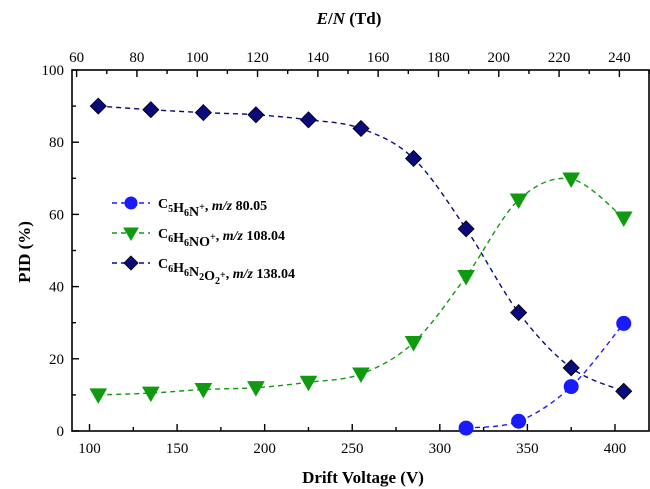  What do you see at coordinates (56, 288) in the screenshot?
I see `y-tick-label: 40` at bounding box center [56, 288].